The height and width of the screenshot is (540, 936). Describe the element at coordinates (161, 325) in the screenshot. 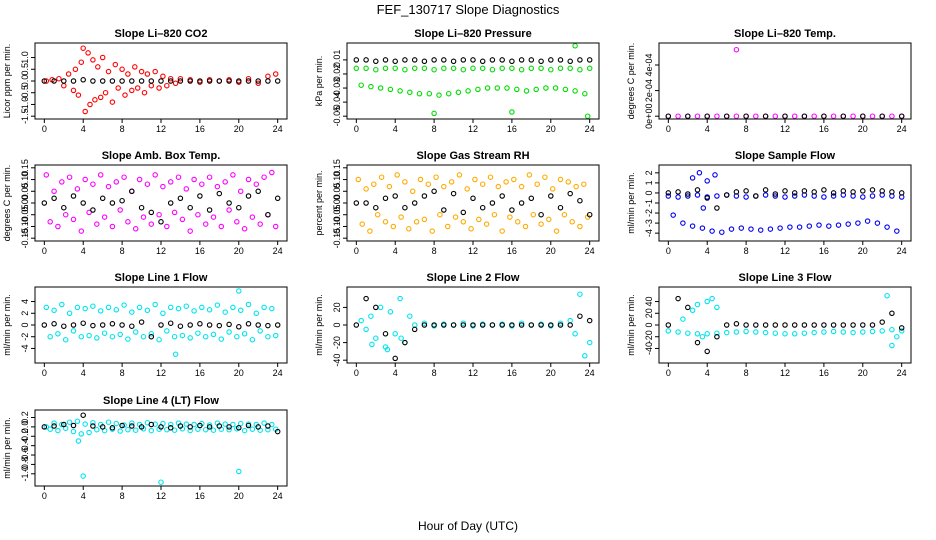

I see `plot-frame` at that location.